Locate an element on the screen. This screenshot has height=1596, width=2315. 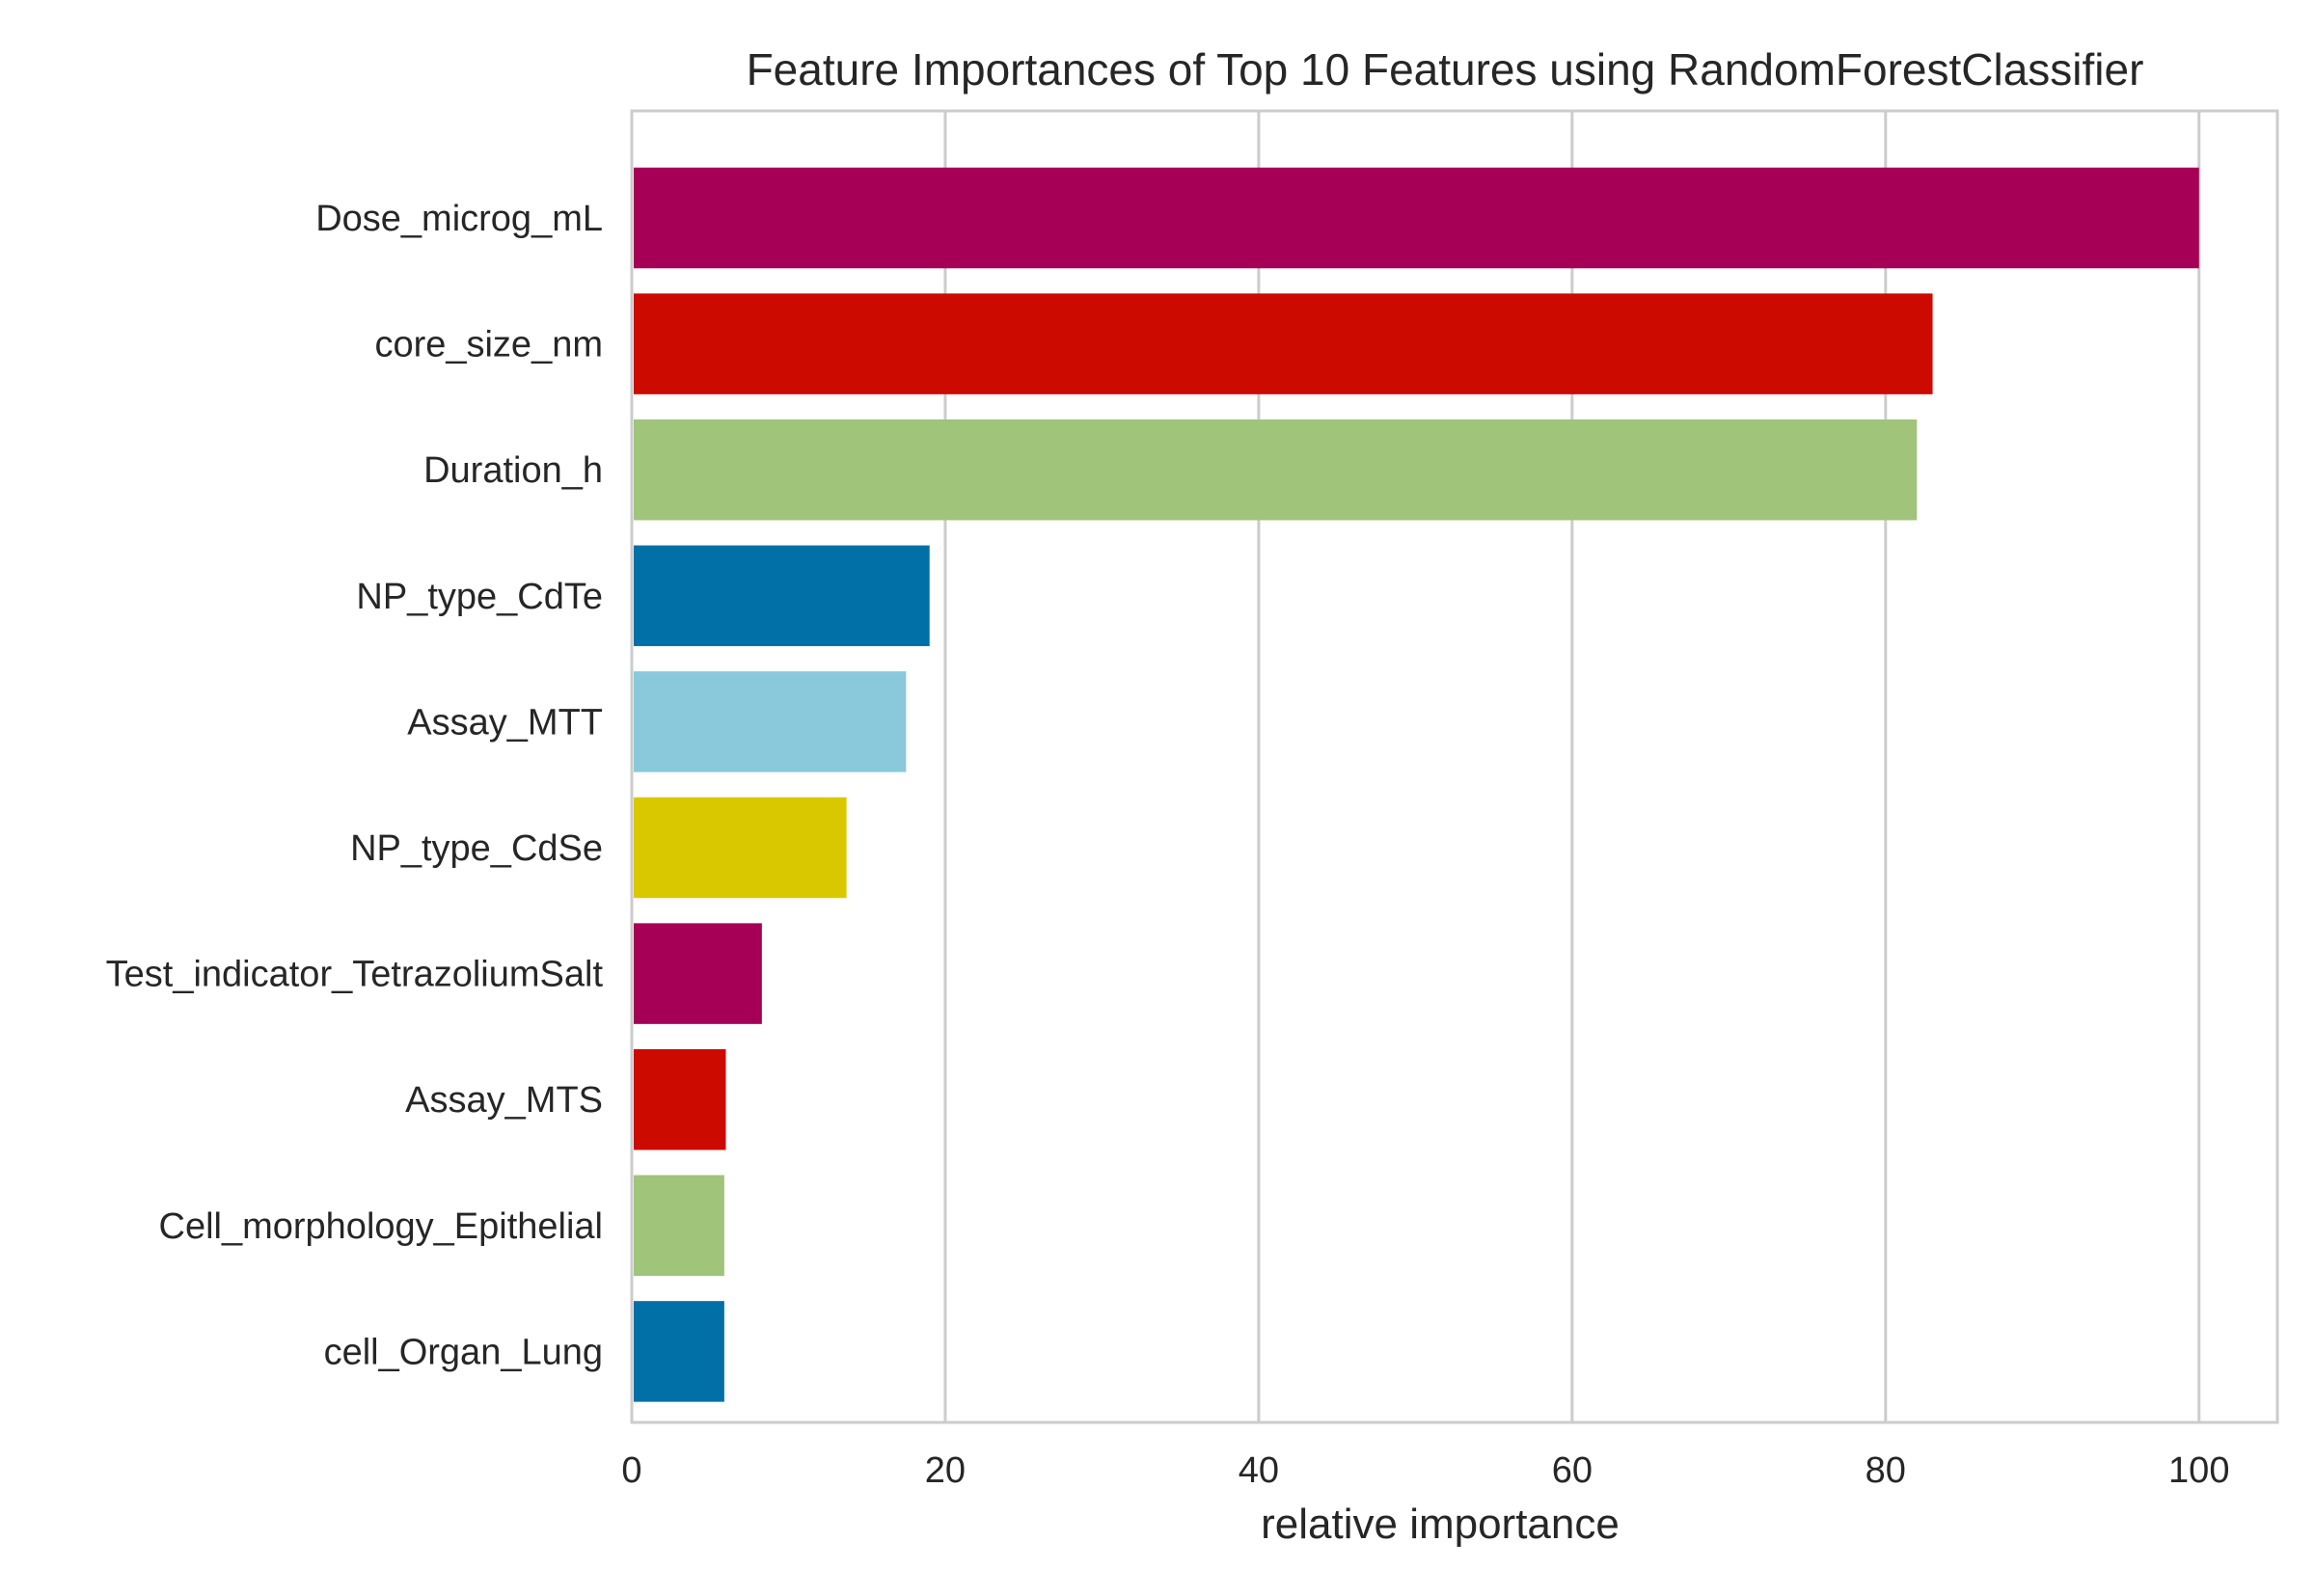
category-label: NP_type_CdSe is located at coordinates (477, 848).